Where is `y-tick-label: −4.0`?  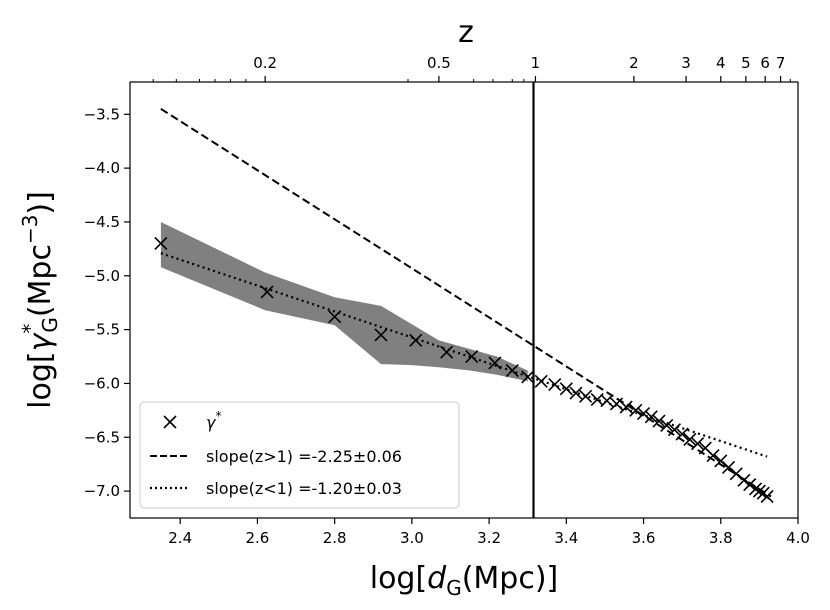
y-tick-label: −4.0 is located at coordinates (102, 168).